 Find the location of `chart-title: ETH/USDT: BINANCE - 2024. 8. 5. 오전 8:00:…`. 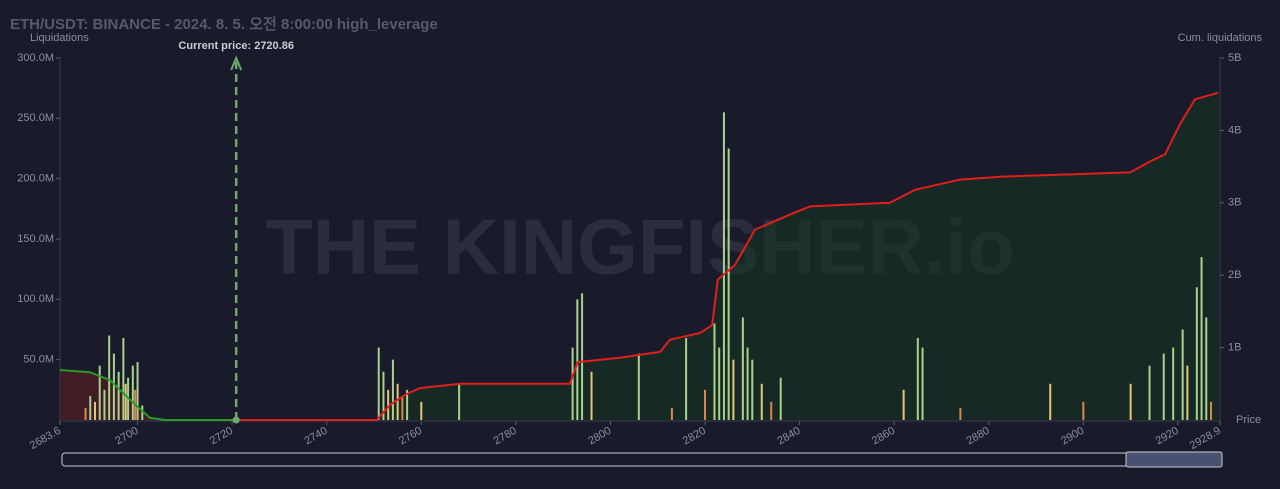

chart-title: ETH/USDT: BINANCE - 2024. 8. 5. 오전 8:00:… is located at coordinates (224, 24).